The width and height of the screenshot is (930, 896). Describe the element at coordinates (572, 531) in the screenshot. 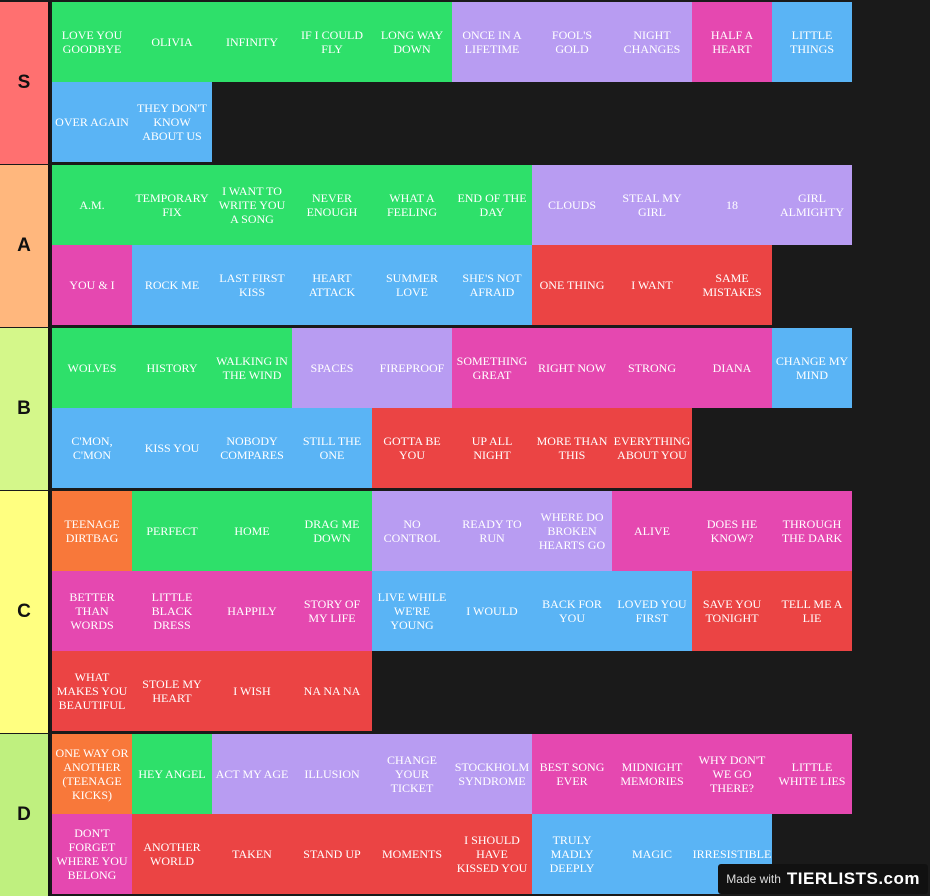

I see `song-tile: WHERE DO BROKEN HEARTS GO` at that location.